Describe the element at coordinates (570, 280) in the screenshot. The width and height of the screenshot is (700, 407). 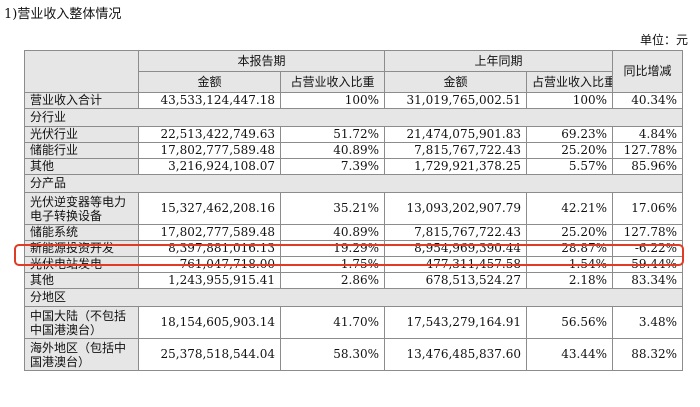
I see `prev-share: 2.18%` at that location.